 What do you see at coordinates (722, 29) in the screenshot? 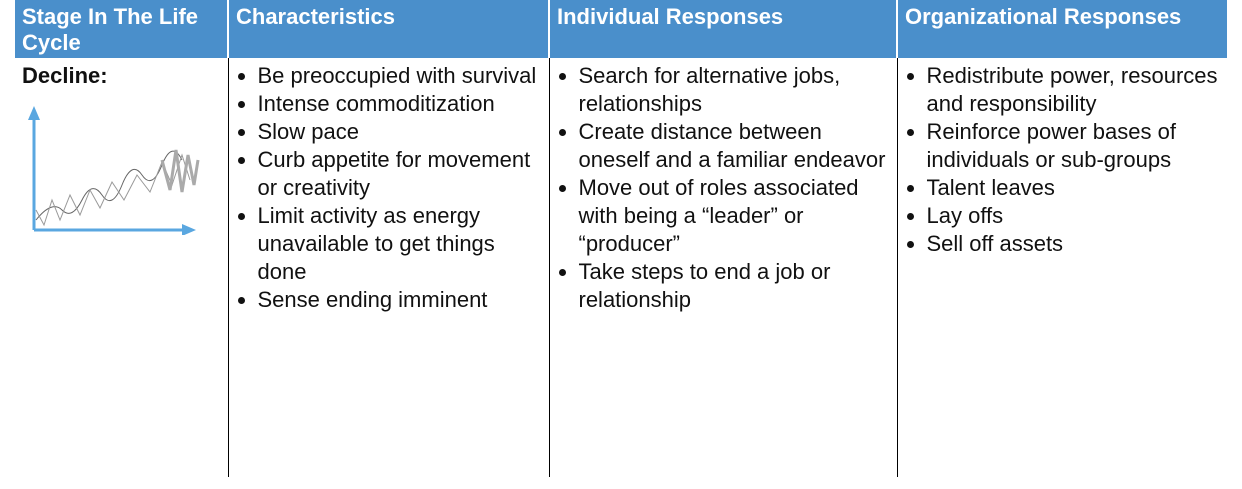
I see `header-cell: Individual Responses` at bounding box center [722, 29].